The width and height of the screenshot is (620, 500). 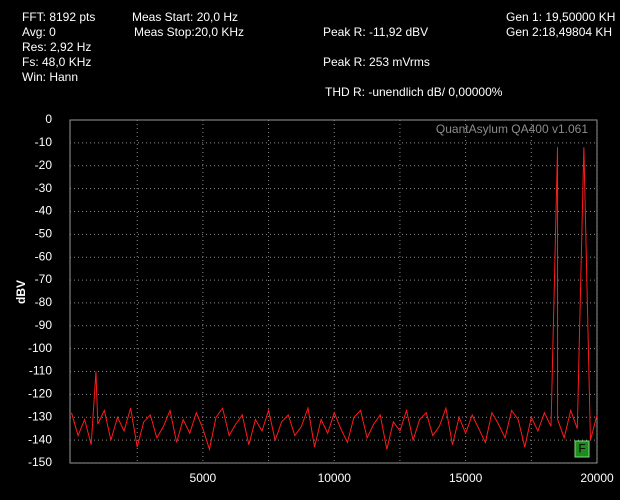 I want to click on info-text: Res: 2,92 Hz, so click(x=56, y=47).